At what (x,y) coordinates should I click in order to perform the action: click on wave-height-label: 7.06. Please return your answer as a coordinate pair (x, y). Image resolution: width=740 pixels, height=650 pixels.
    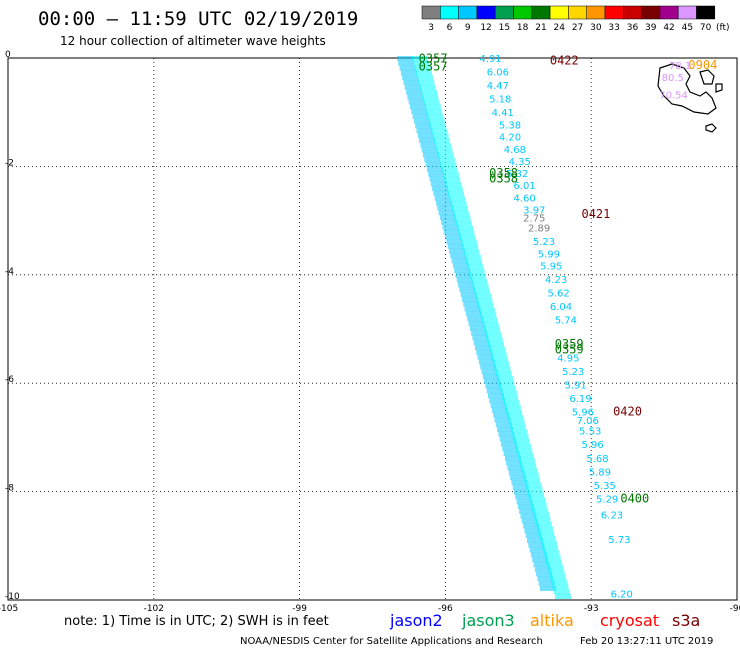
    Looking at the image, I should click on (588, 421).